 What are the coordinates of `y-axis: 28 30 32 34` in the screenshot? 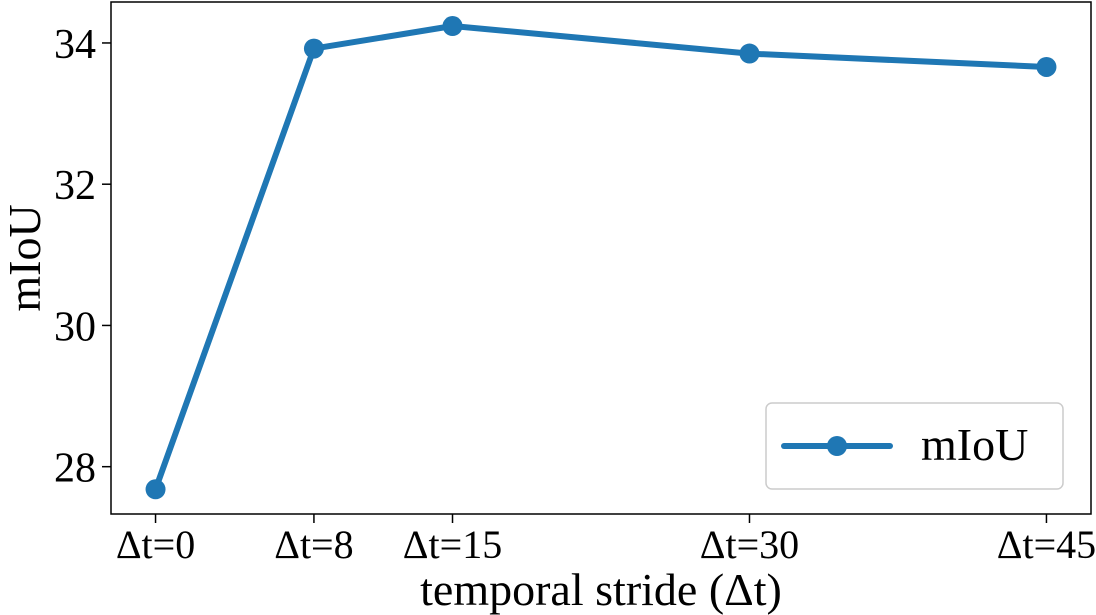 It's located at (82, 257).